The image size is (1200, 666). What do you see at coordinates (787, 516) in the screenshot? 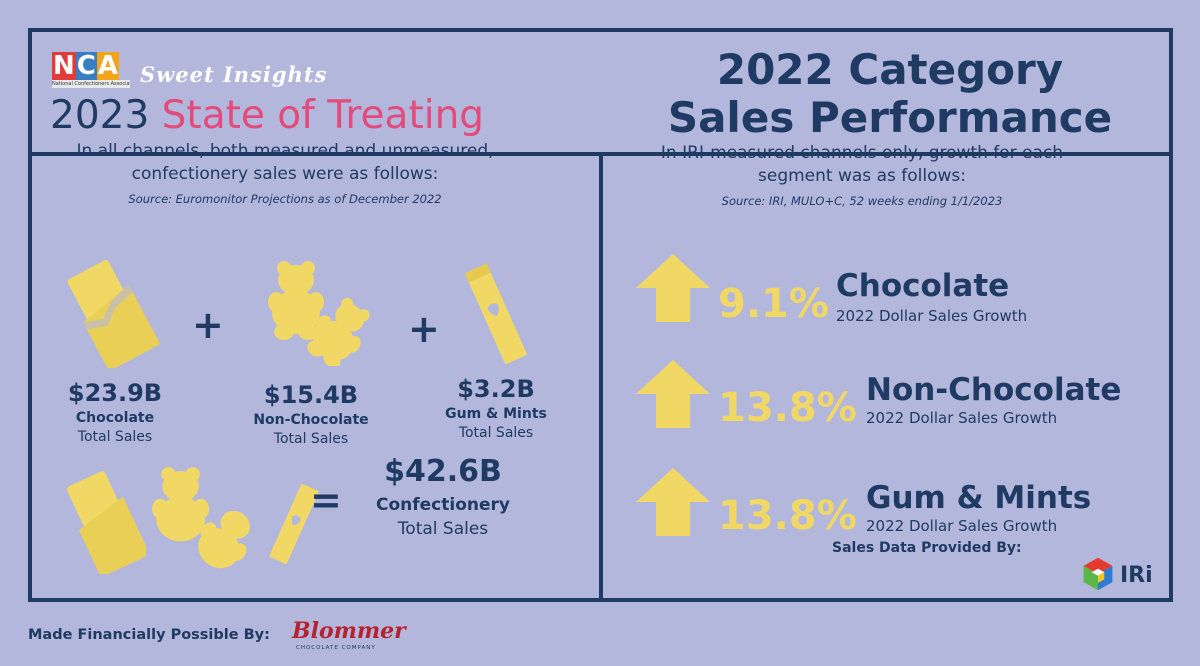
I see `growth-pct-gum-mints: 13.8%` at bounding box center [787, 516].